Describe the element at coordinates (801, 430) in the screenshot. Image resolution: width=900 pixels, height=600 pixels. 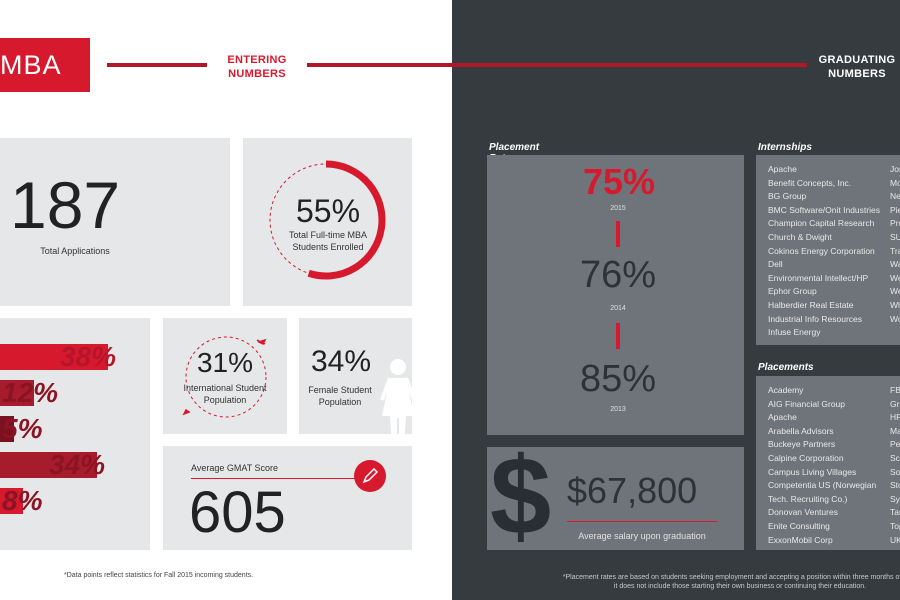
I see `placement-item: Arabella Advisors` at that location.